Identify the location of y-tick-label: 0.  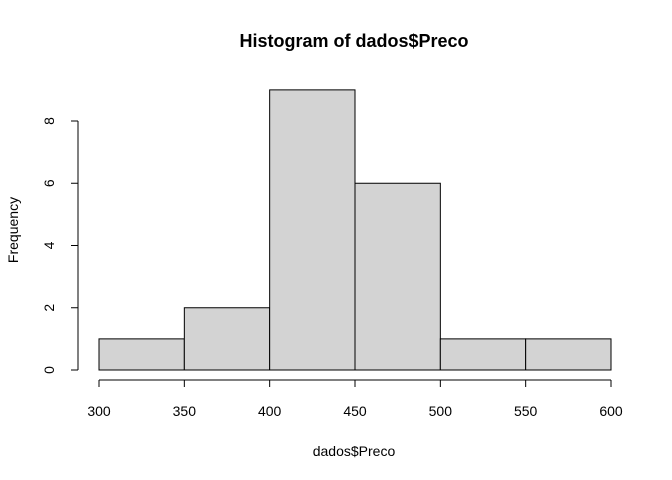
(49, 370).